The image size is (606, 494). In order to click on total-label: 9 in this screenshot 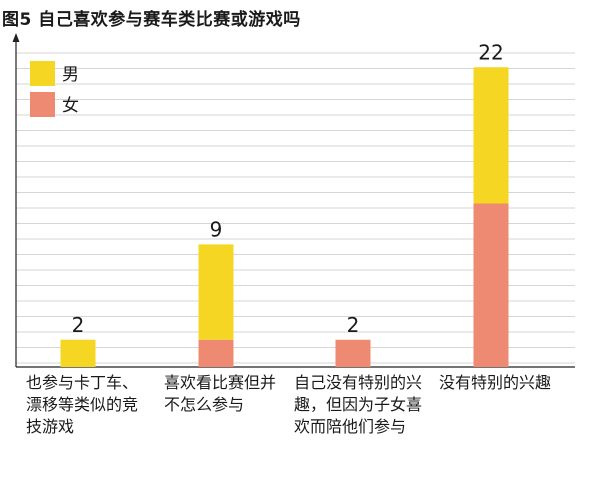, I will do `click(216, 229)`.